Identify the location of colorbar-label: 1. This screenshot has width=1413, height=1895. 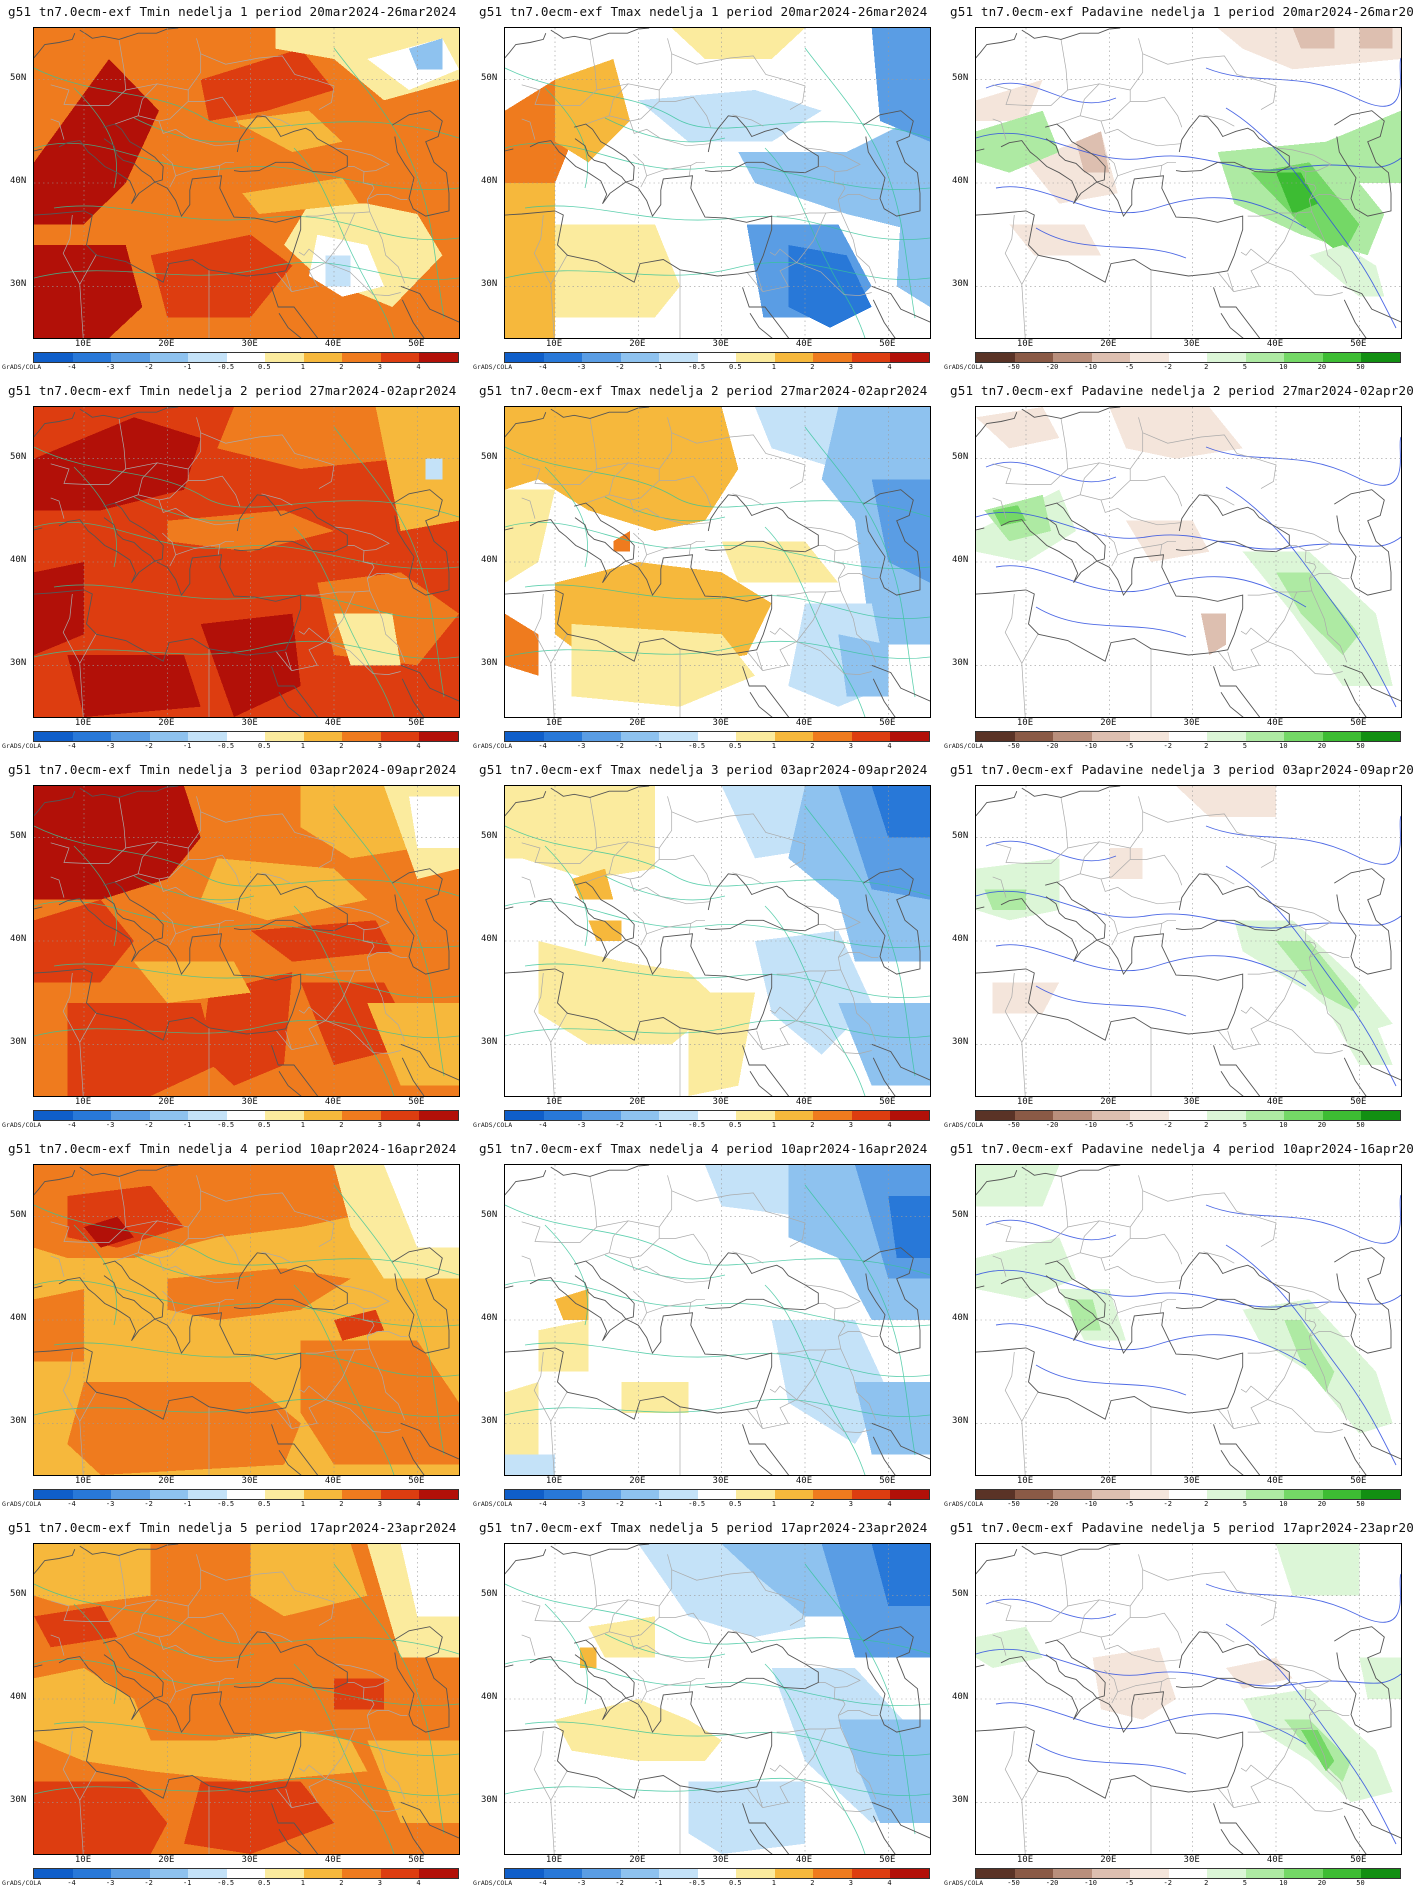
(773, 1883).